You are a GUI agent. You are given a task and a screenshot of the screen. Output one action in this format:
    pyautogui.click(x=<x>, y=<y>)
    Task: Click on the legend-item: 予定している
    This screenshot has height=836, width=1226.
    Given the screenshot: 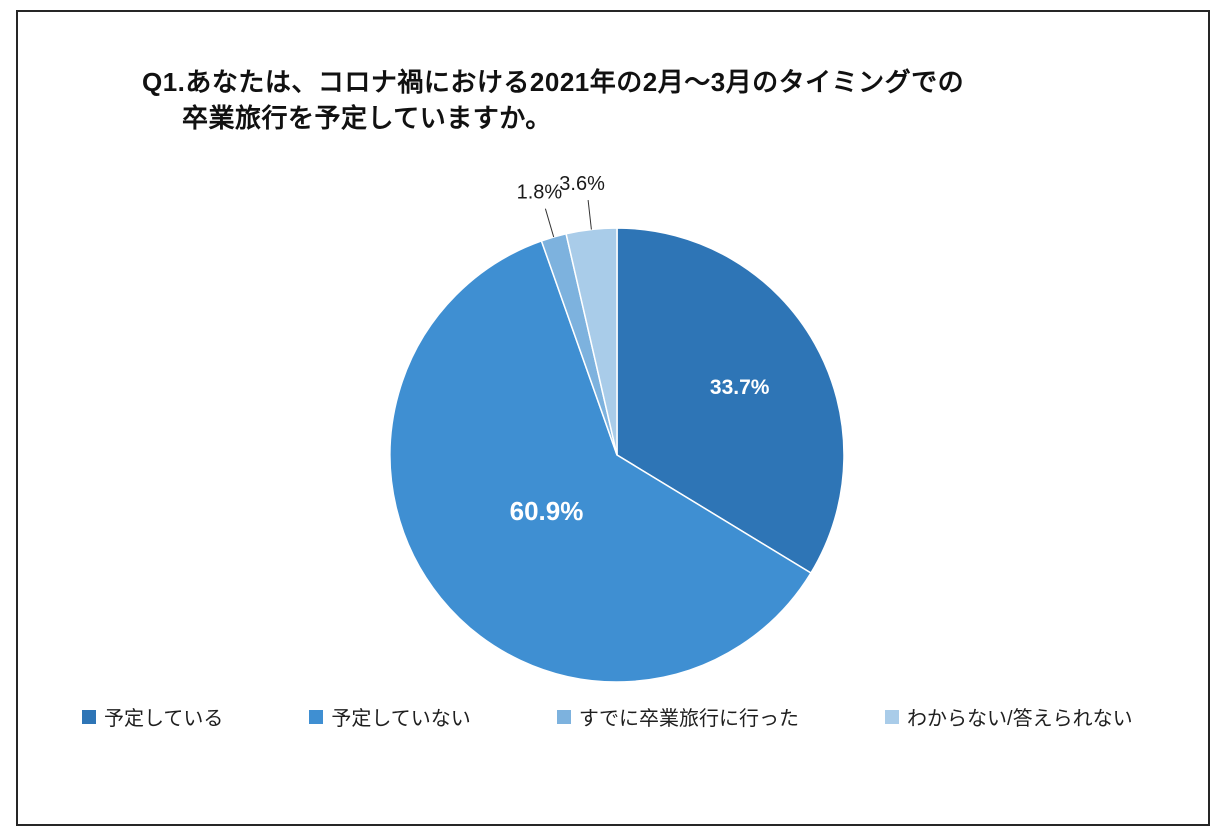 What is the action you would take?
    pyautogui.click(x=152, y=716)
    